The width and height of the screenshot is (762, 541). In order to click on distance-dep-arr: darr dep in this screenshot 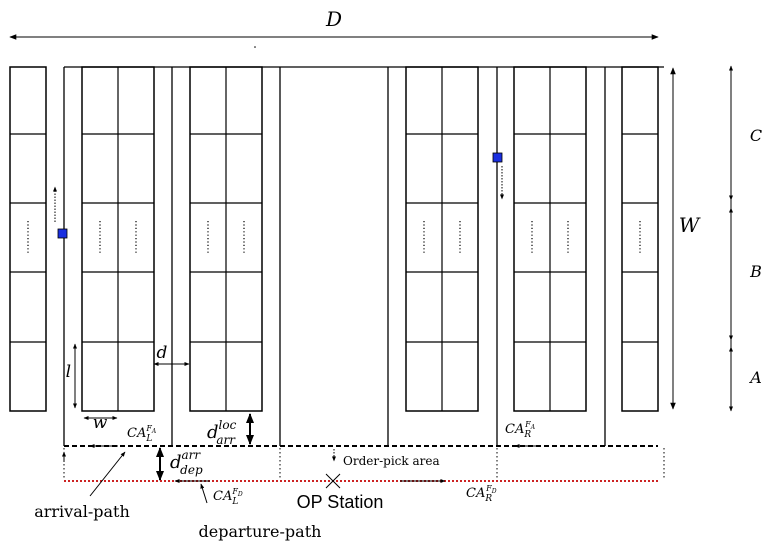, I will do `click(179, 464)`.